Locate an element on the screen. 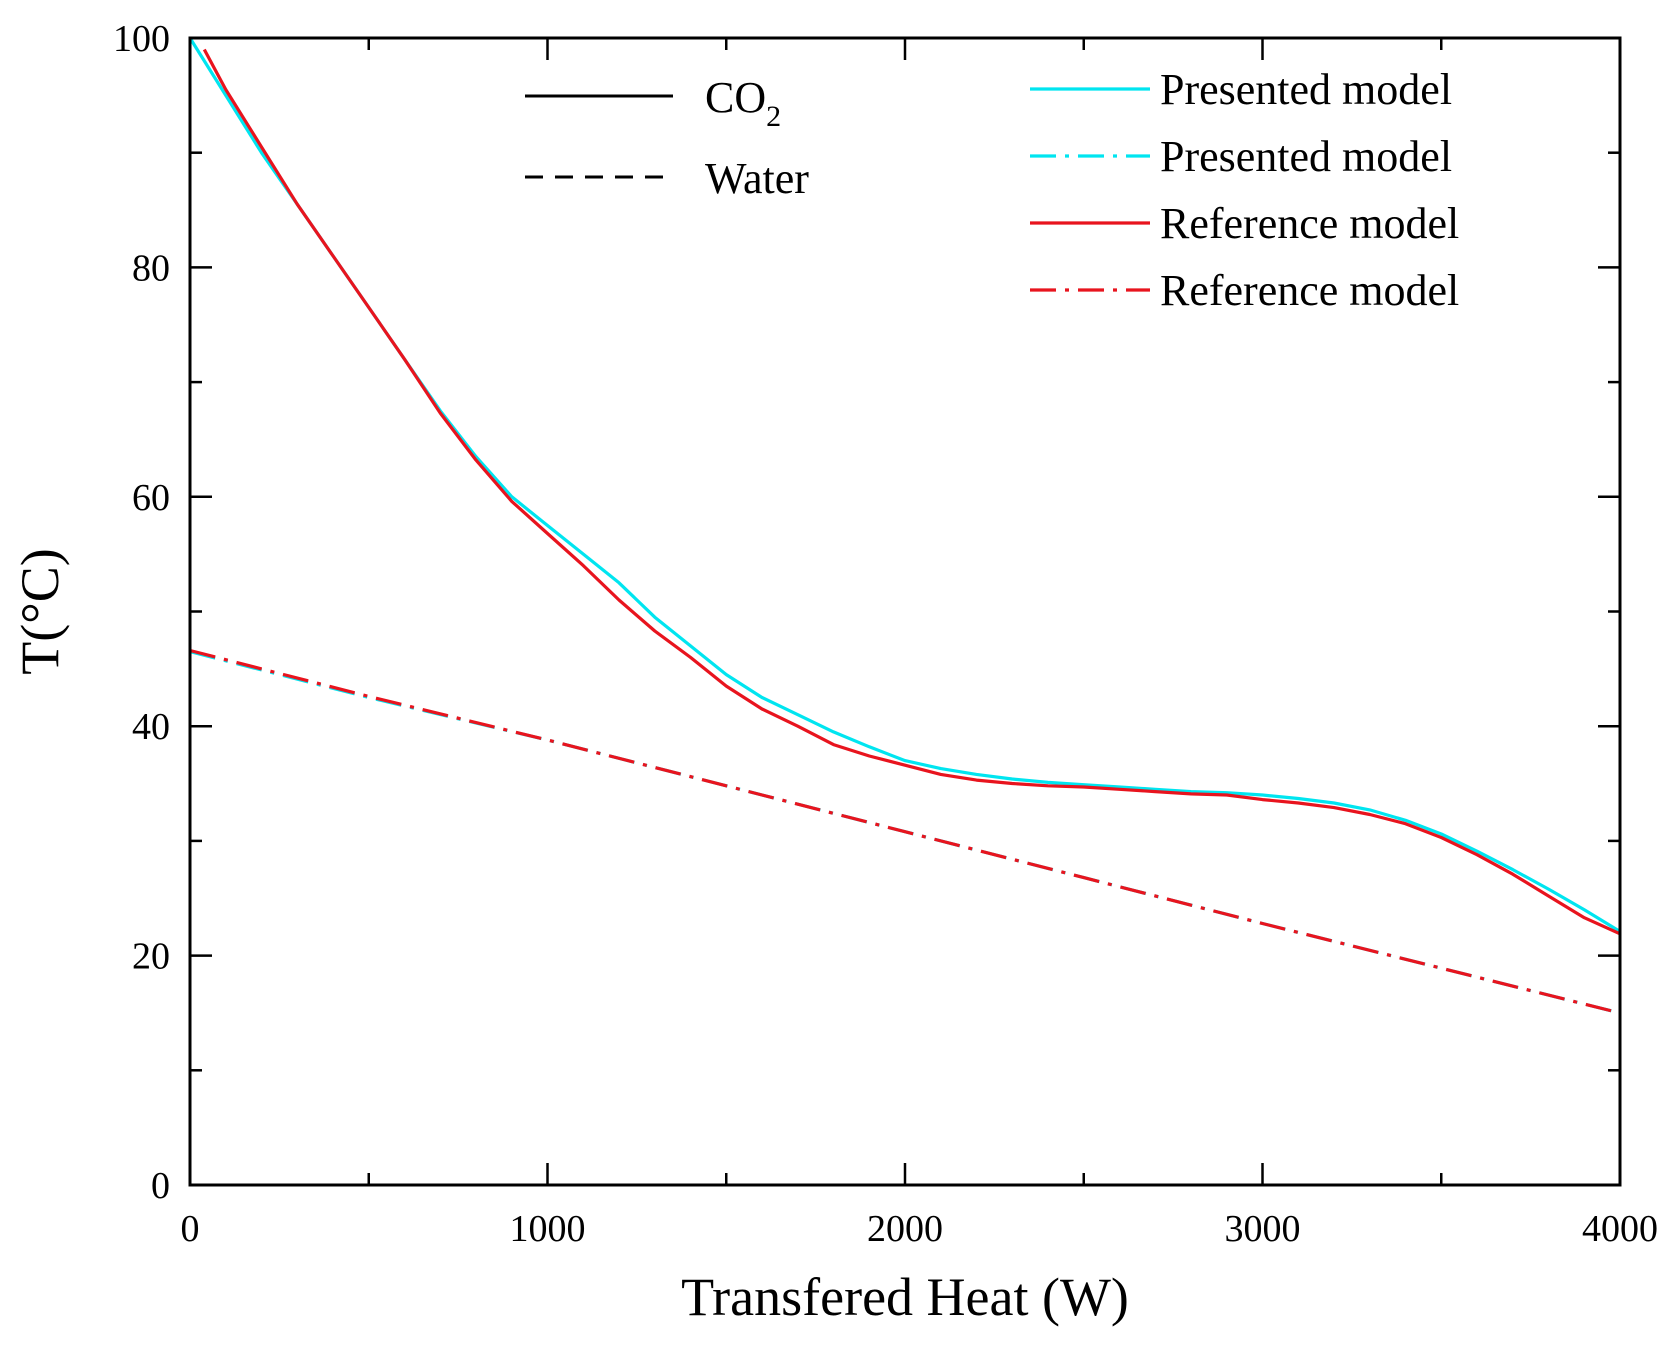 The image size is (1680, 1357). legend-series-0-label: Presented model is located at coordinates (1306, 89).